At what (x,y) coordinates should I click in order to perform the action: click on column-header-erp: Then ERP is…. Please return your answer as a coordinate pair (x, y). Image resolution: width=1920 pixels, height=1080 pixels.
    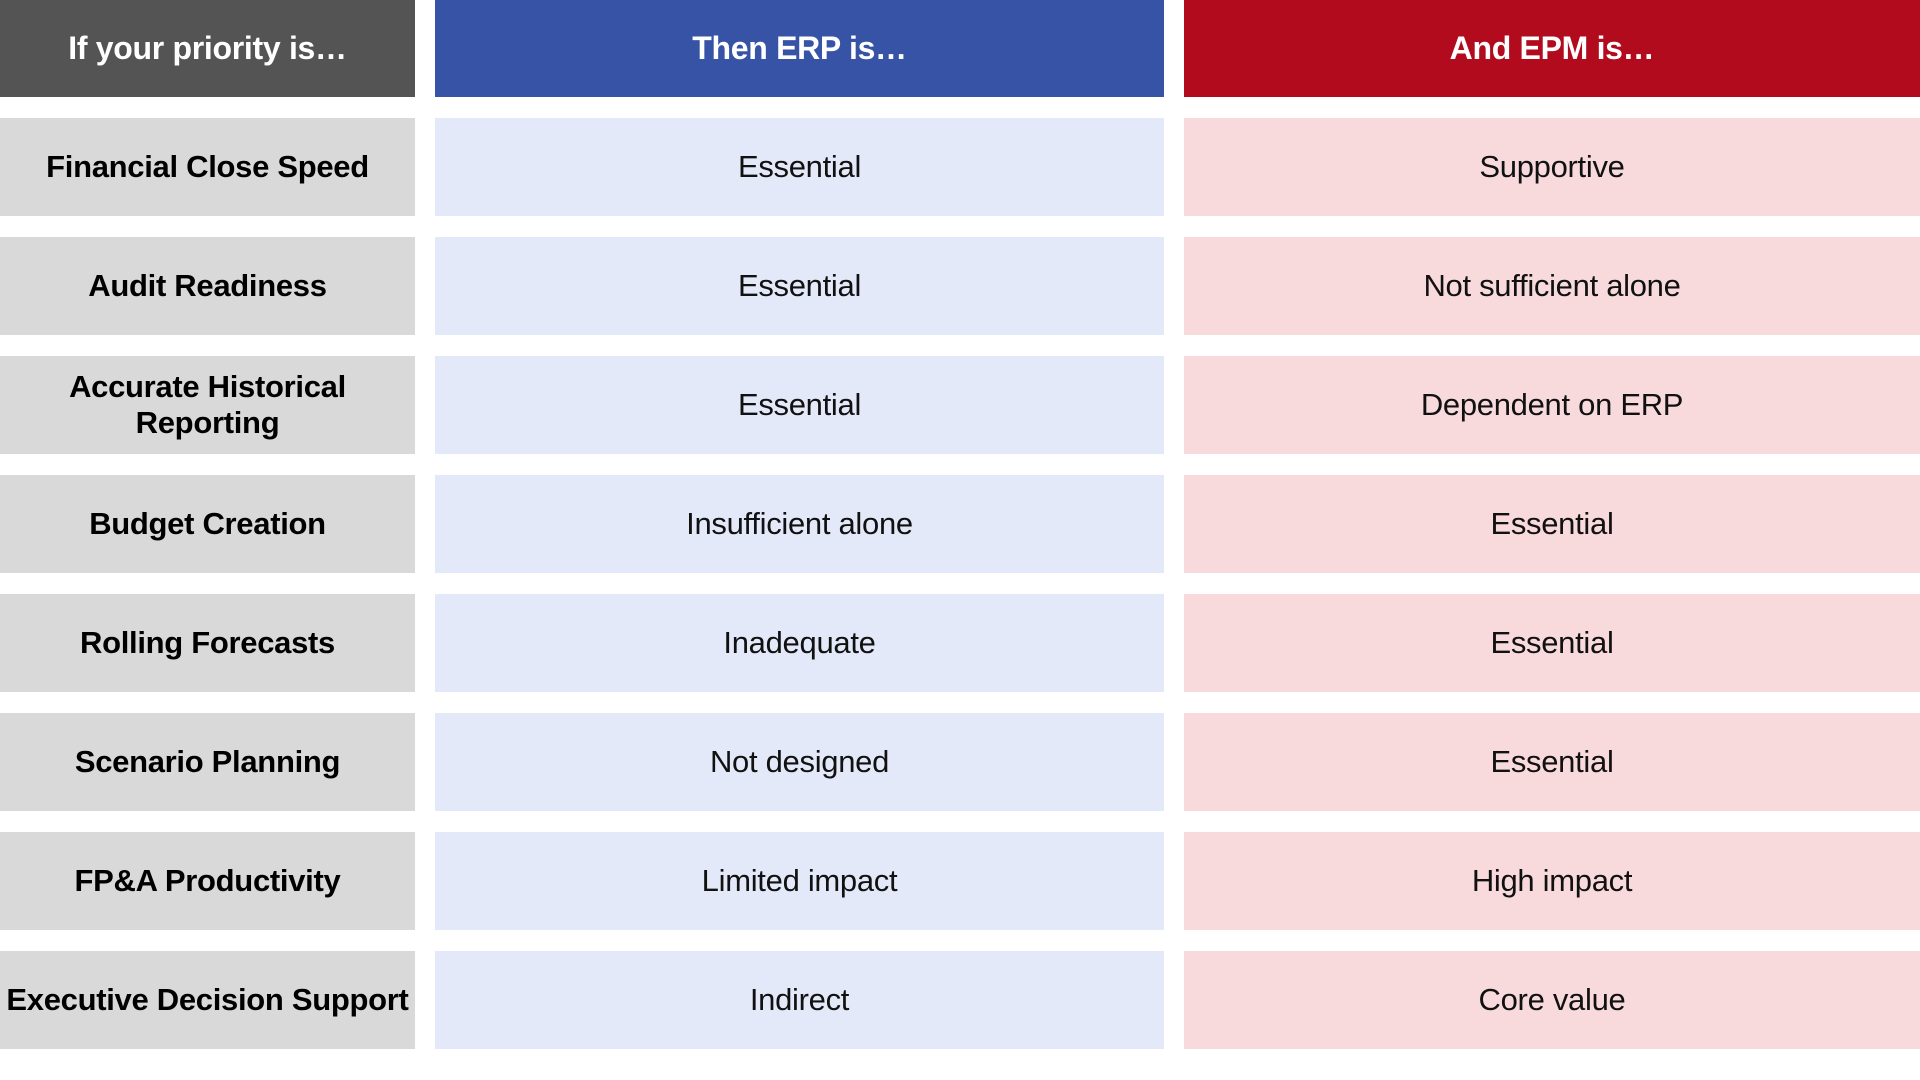
    Looking at the image, I should click on (799, 48).